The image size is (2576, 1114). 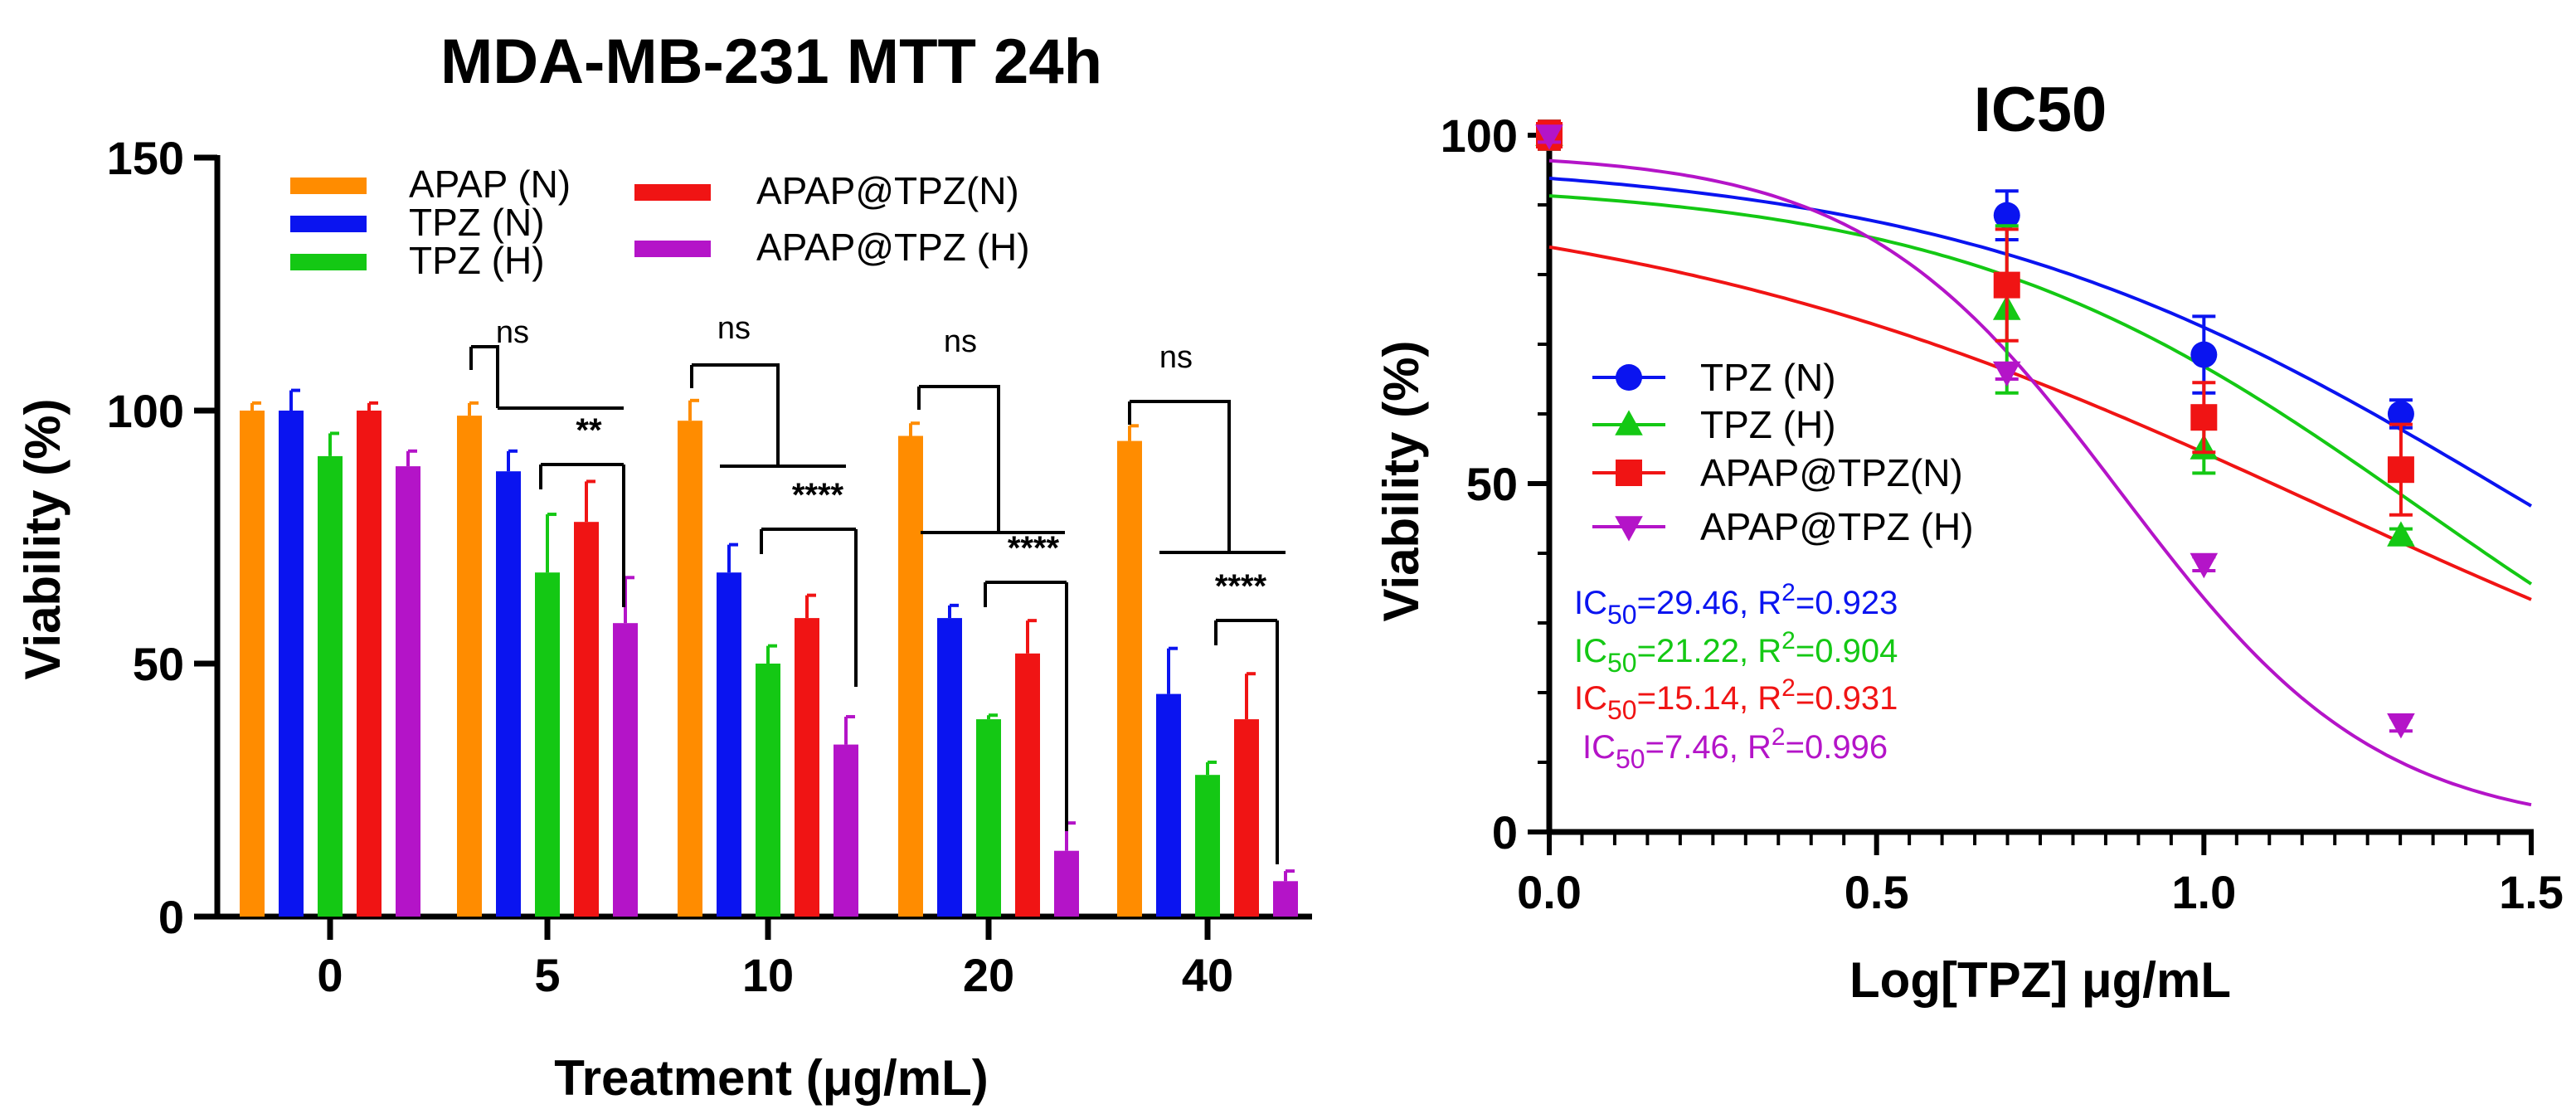 What do you see at coordinates (2203, 892) in the screenshot?
I see `ic50-x-tick-label: 1.0` at bounding box center [2203, 892].